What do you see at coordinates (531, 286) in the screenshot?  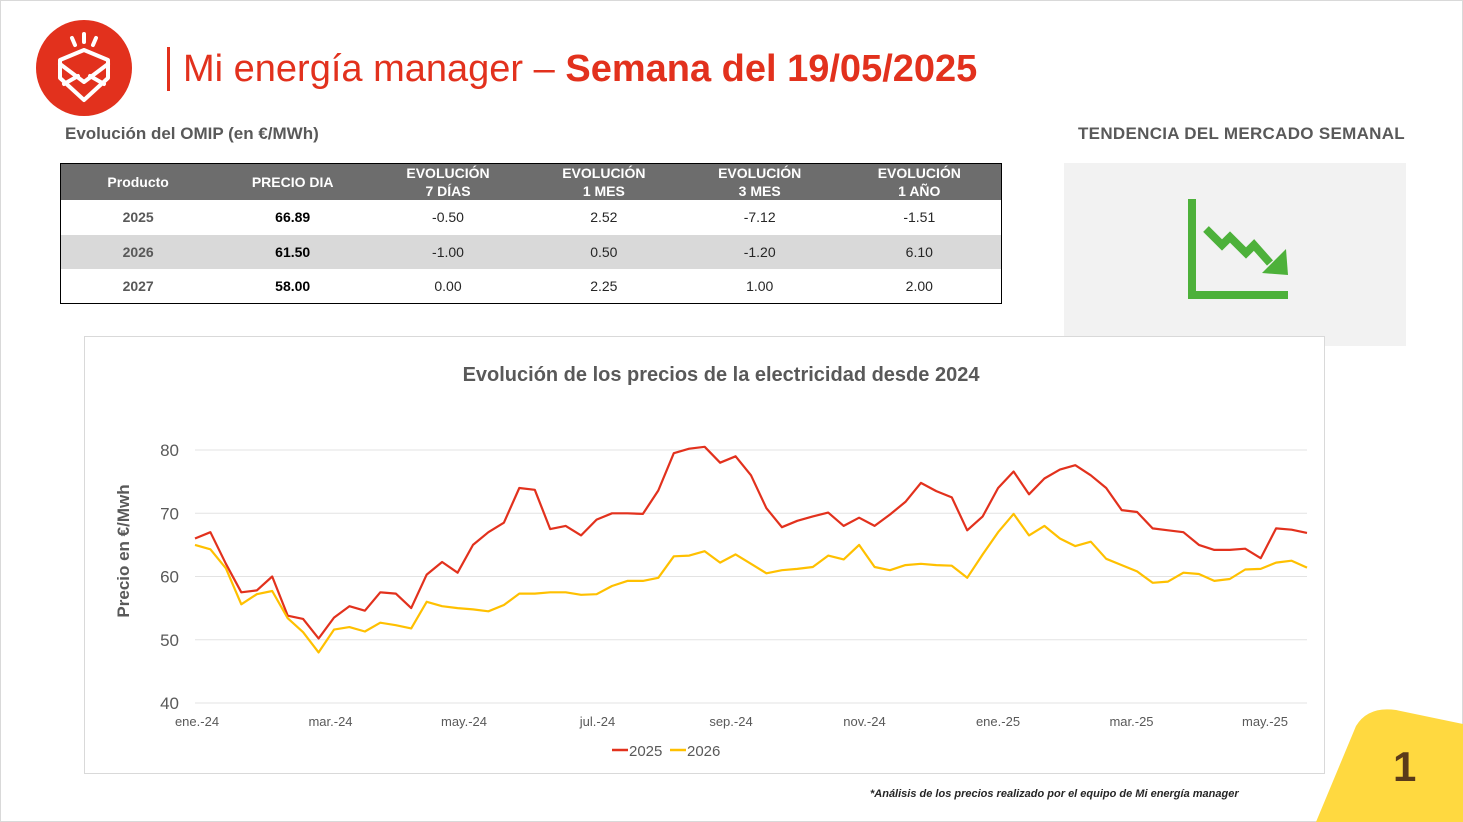 I see `table-row: 2027 58.00 0.00 2.25 1.00 2.00` at bounding box center [531, 286].